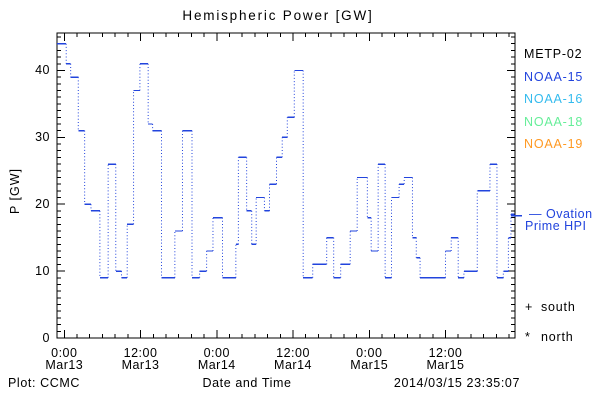 The width and height of the screenshot is (600, 400). I want to click on y-tick-label-30: 30, so click(42, 137).